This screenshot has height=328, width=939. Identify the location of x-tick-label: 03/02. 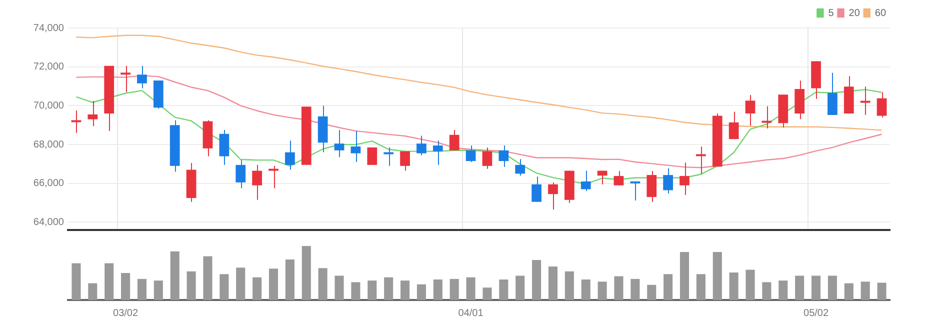
(125, 313).